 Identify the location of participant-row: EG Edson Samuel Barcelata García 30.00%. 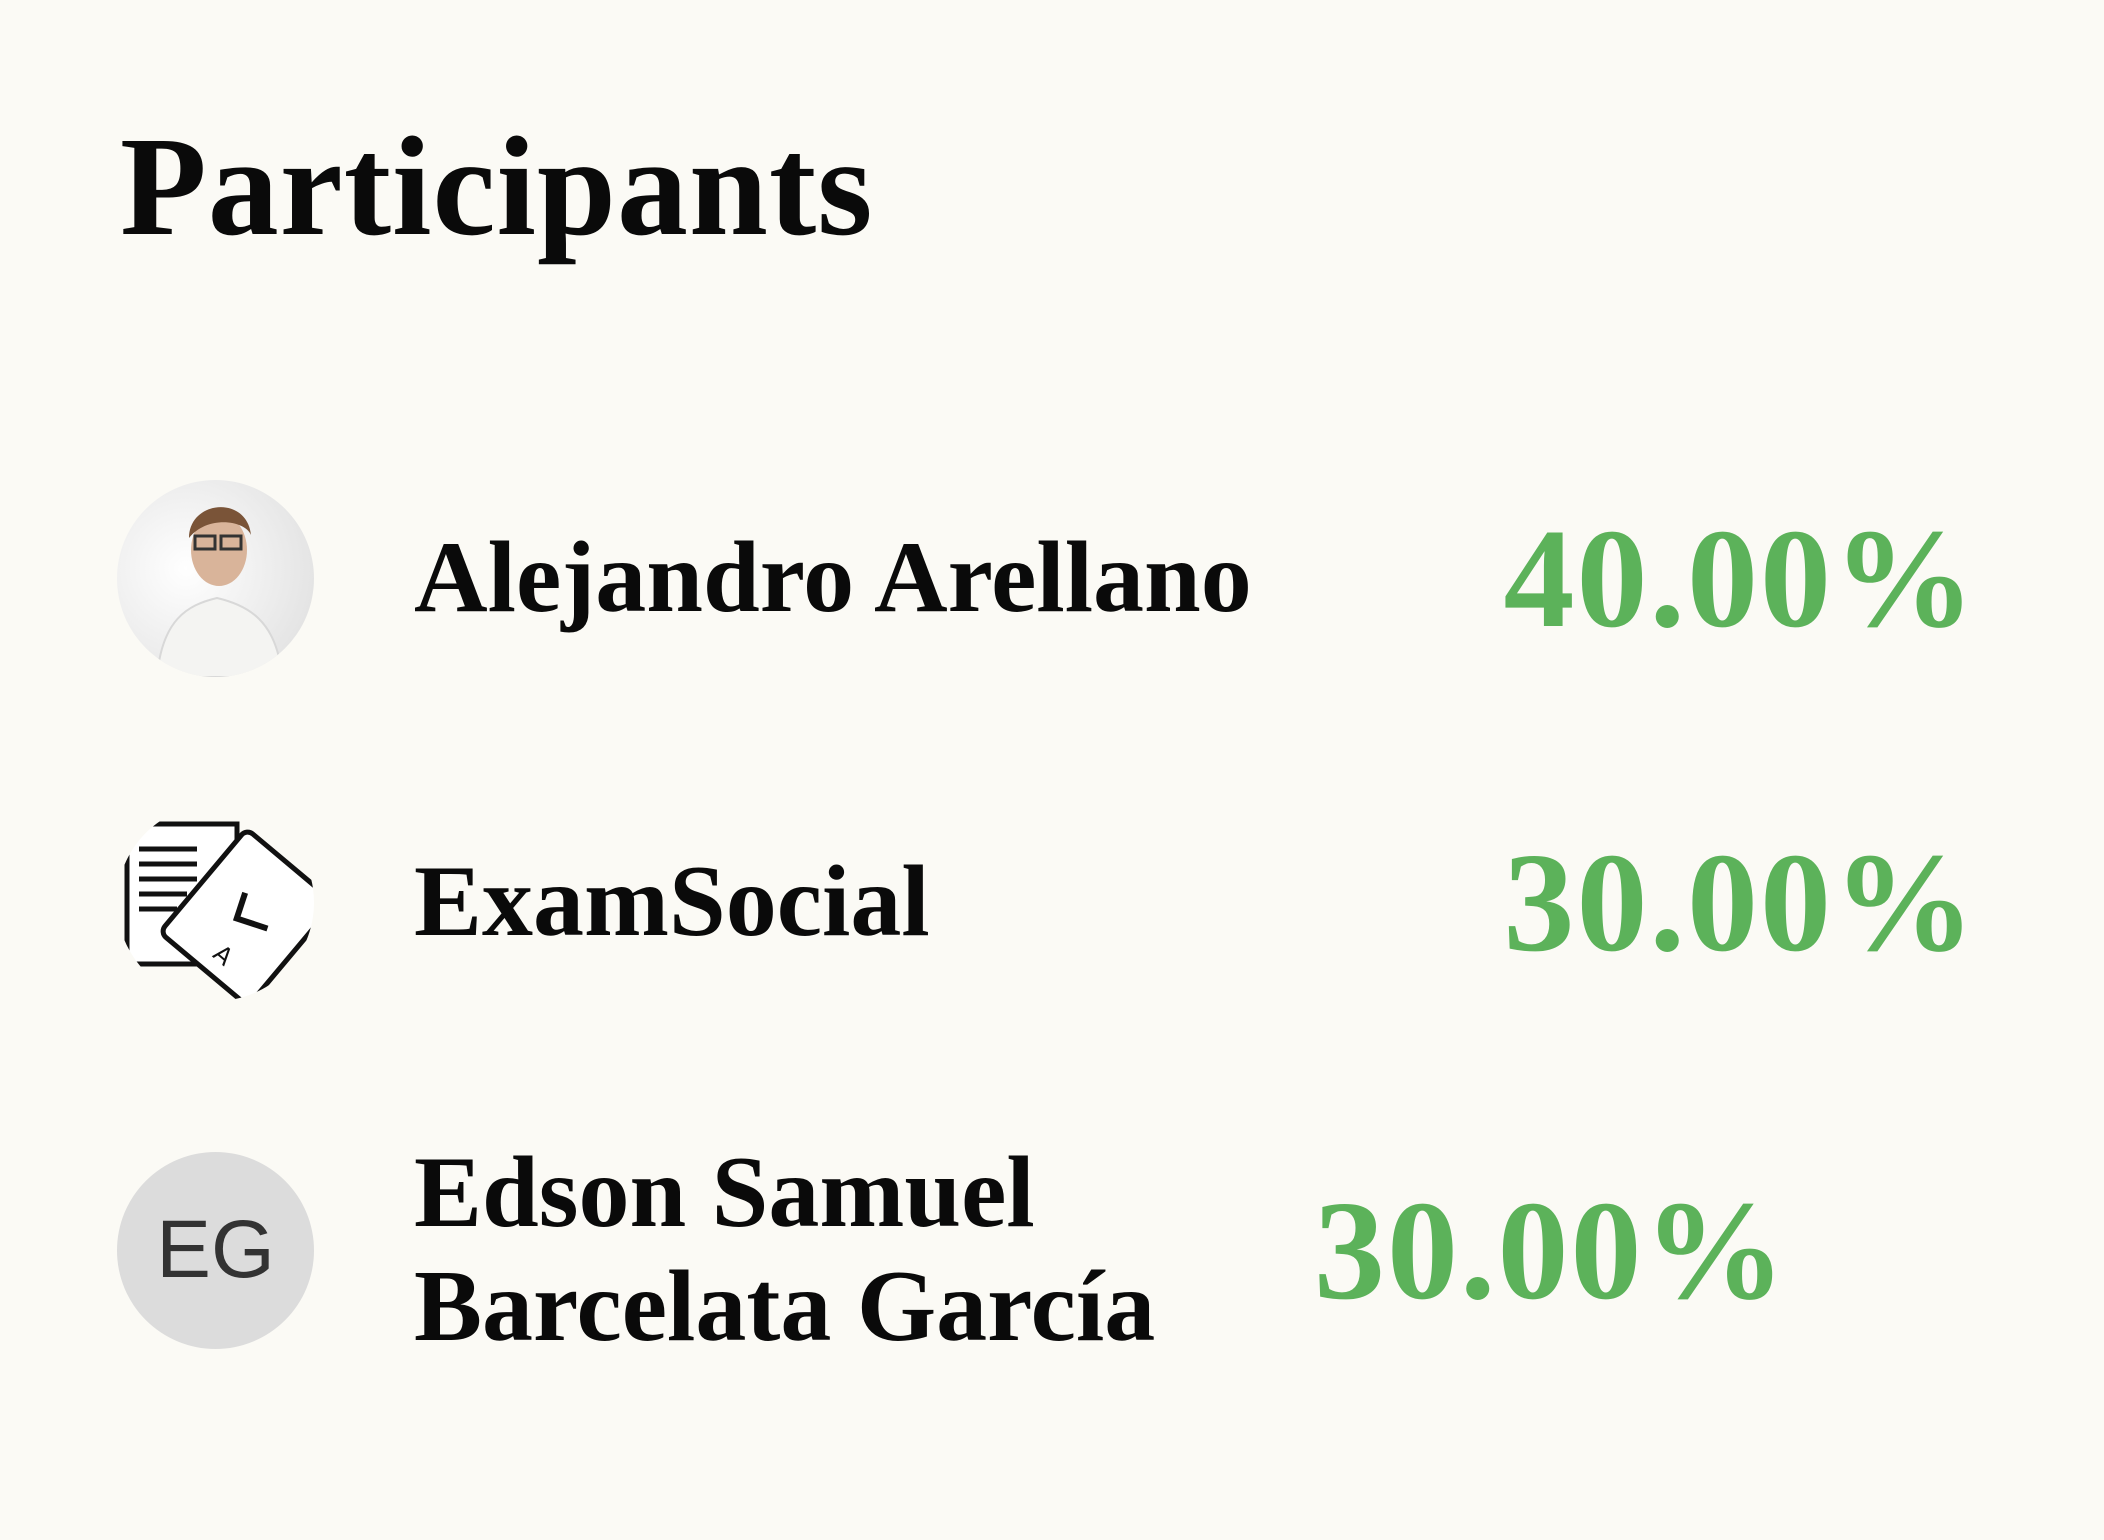
(1047, 1249).